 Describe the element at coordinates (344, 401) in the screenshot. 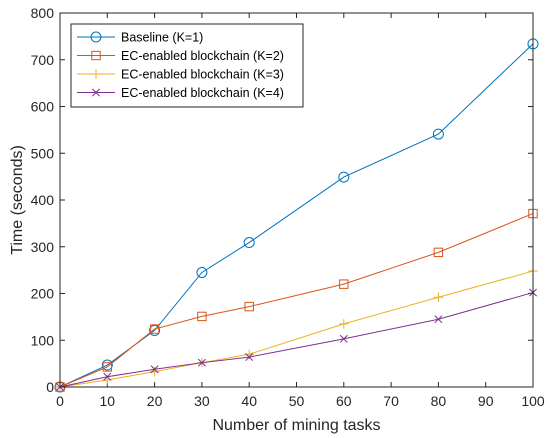

I see `x-tick-label: 60` at that location.